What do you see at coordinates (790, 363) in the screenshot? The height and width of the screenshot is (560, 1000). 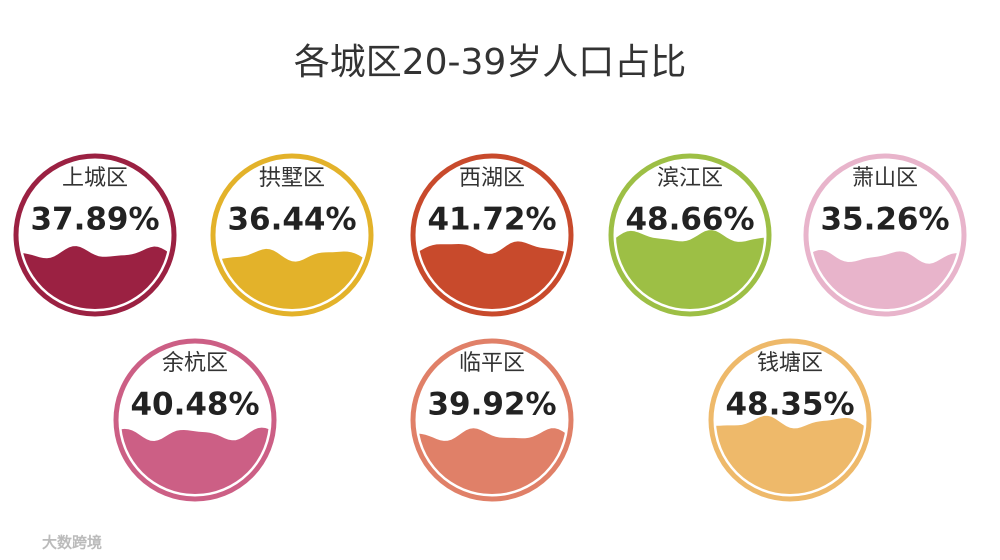 I see `category-label: 钱塘区` at bounding box center [790, 363].